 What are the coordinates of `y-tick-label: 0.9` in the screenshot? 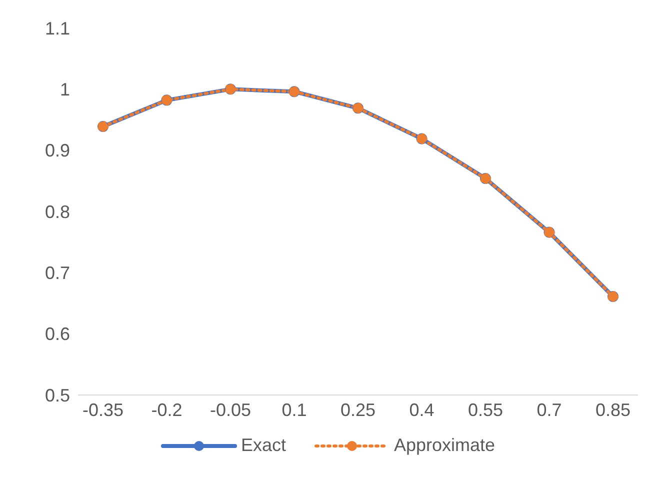 It's located at (57, 150).